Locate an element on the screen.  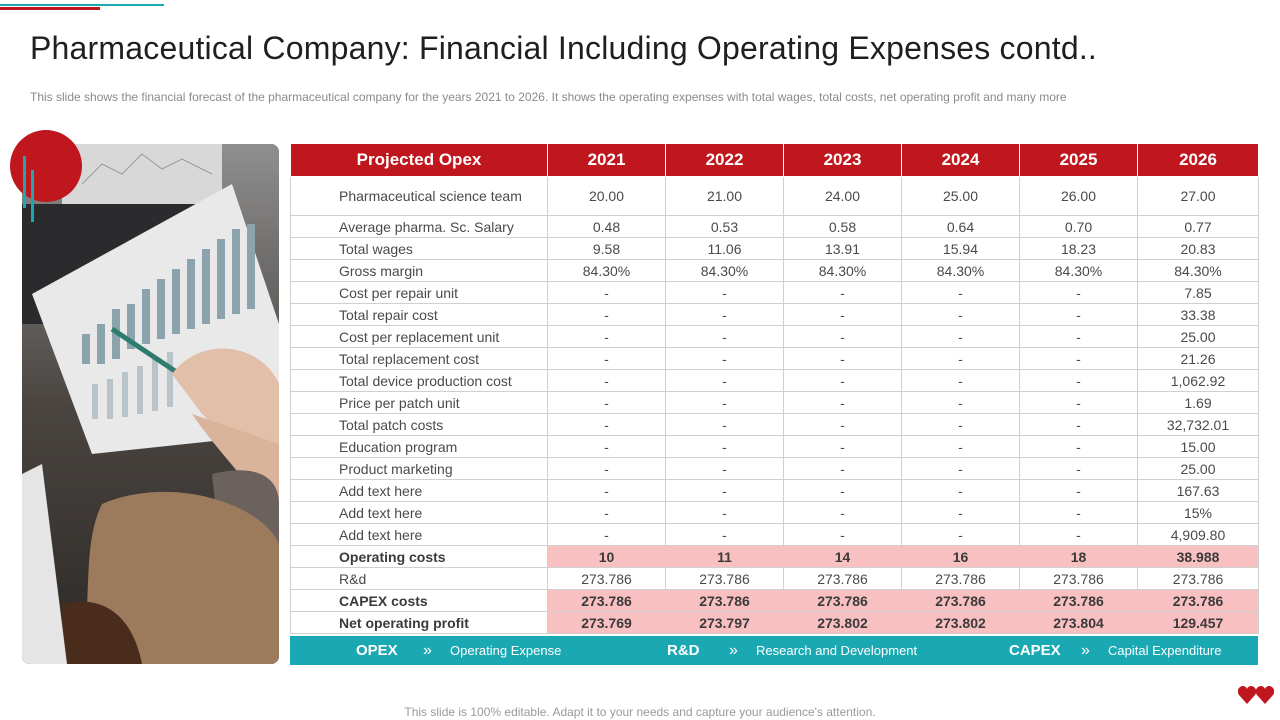
table-cell: 1,062.92 is located at coordinates (1198, 380).